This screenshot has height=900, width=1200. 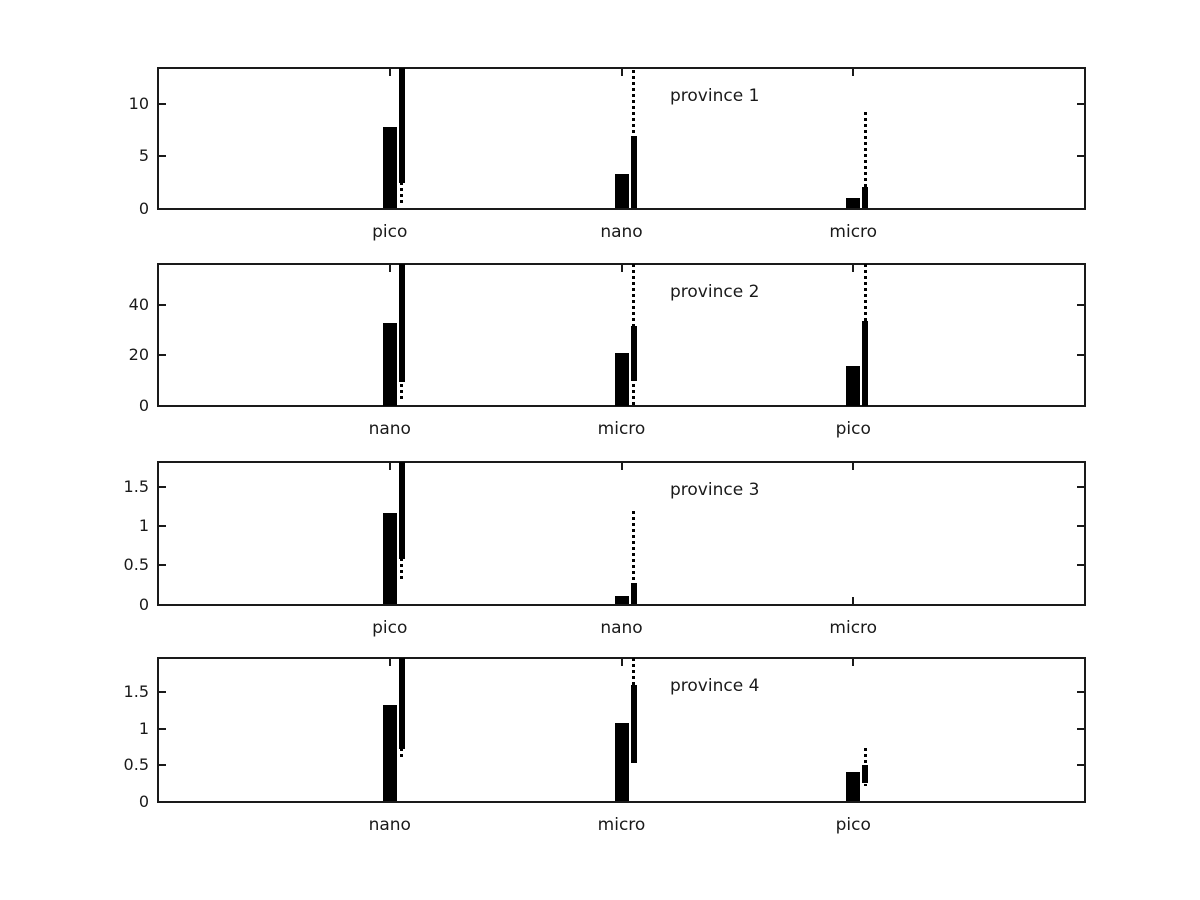 I want to click on y-tick-label: 20, so click(x=138, y=355).